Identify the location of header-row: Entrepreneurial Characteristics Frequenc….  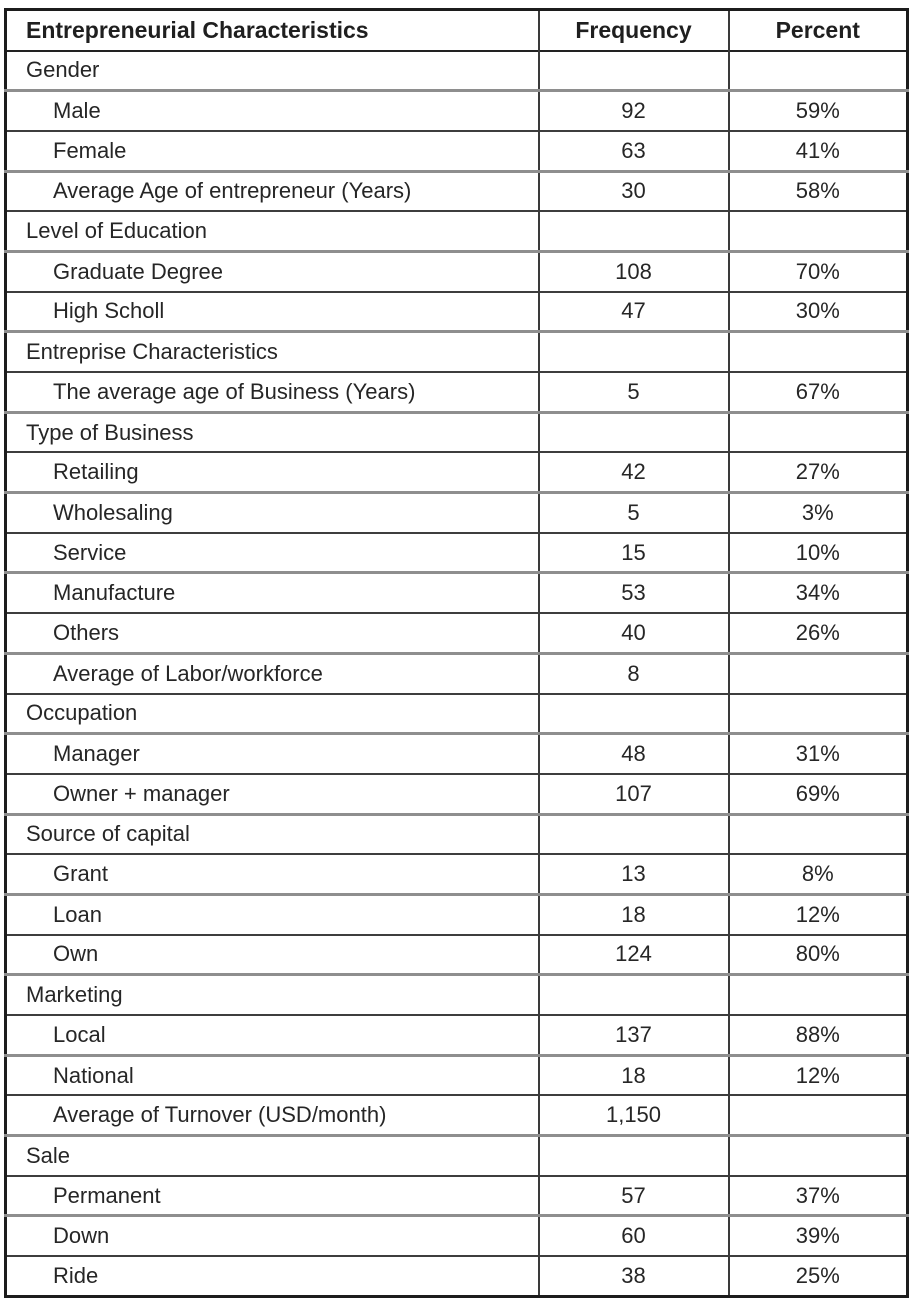
(456, 30).